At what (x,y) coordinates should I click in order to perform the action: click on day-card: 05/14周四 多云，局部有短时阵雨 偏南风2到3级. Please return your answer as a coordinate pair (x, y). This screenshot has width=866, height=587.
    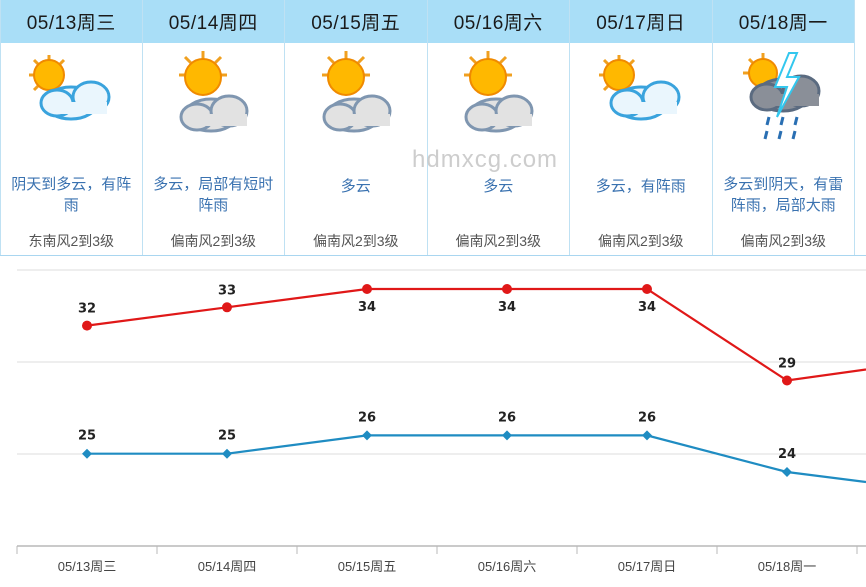
    Looking at the image, I should click on (213, 127).